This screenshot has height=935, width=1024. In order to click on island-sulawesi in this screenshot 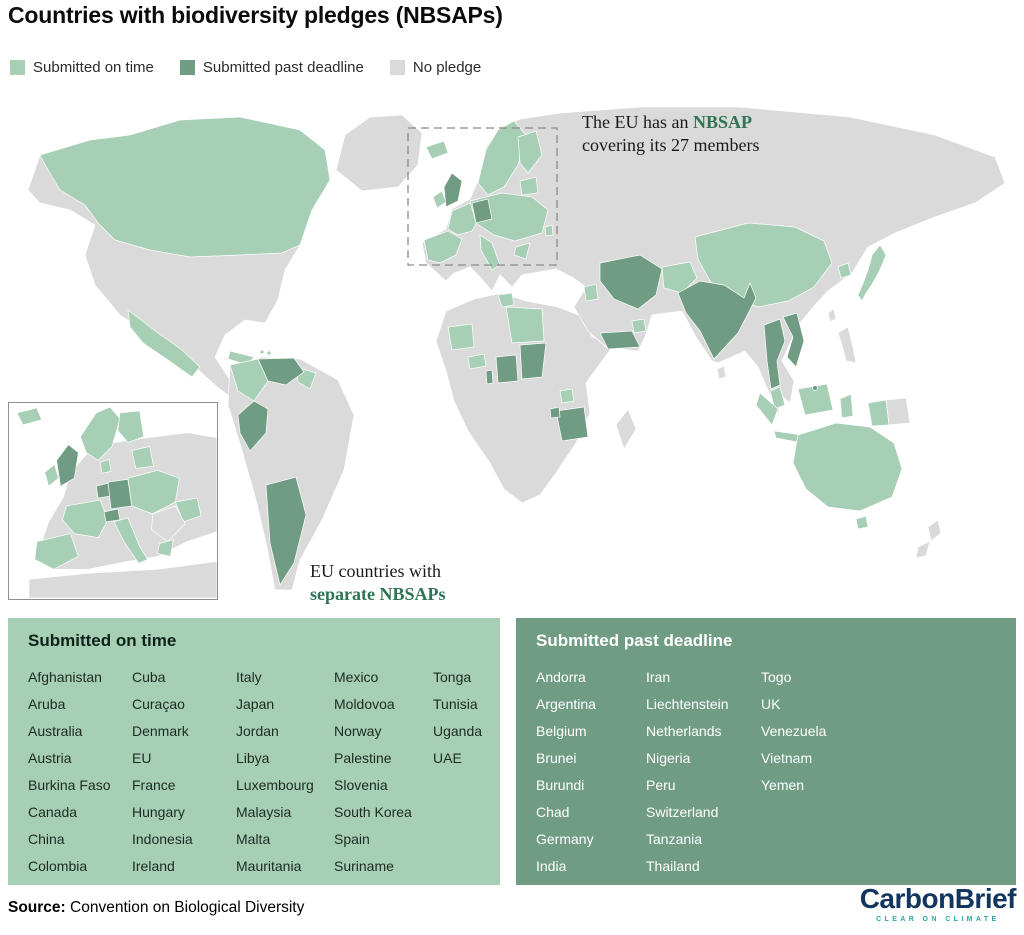, I will do `click(846, 406)`.